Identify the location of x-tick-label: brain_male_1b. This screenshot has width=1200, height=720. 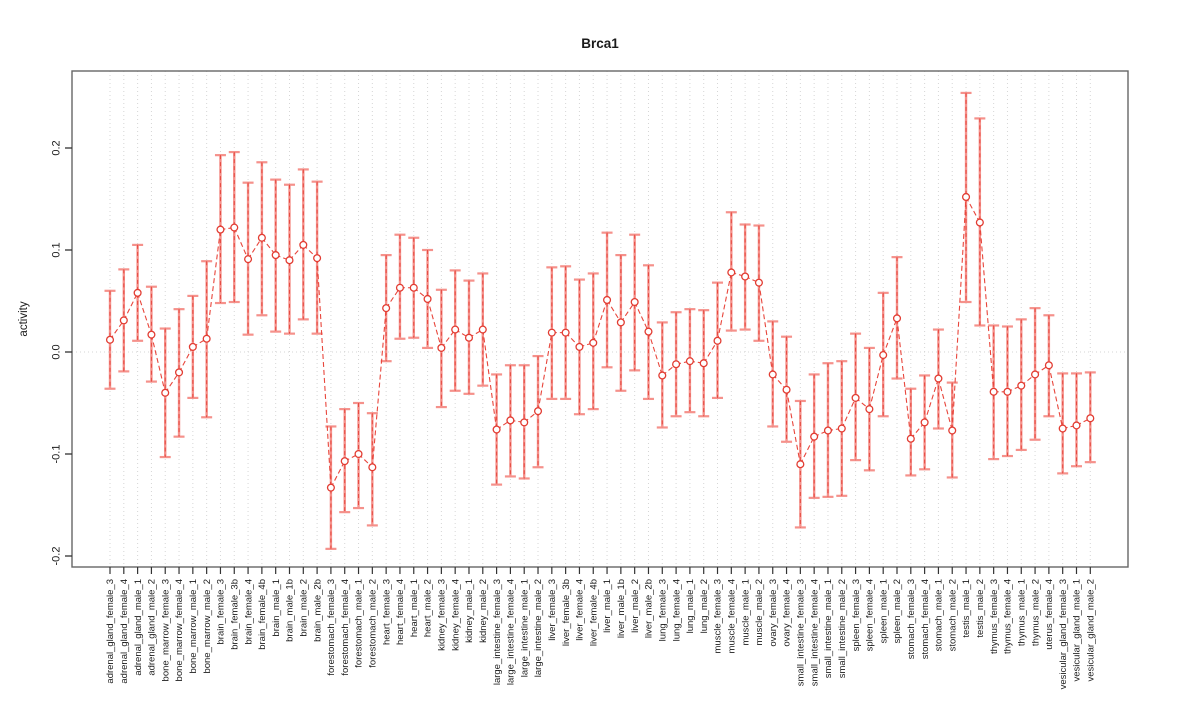
(290, 610).